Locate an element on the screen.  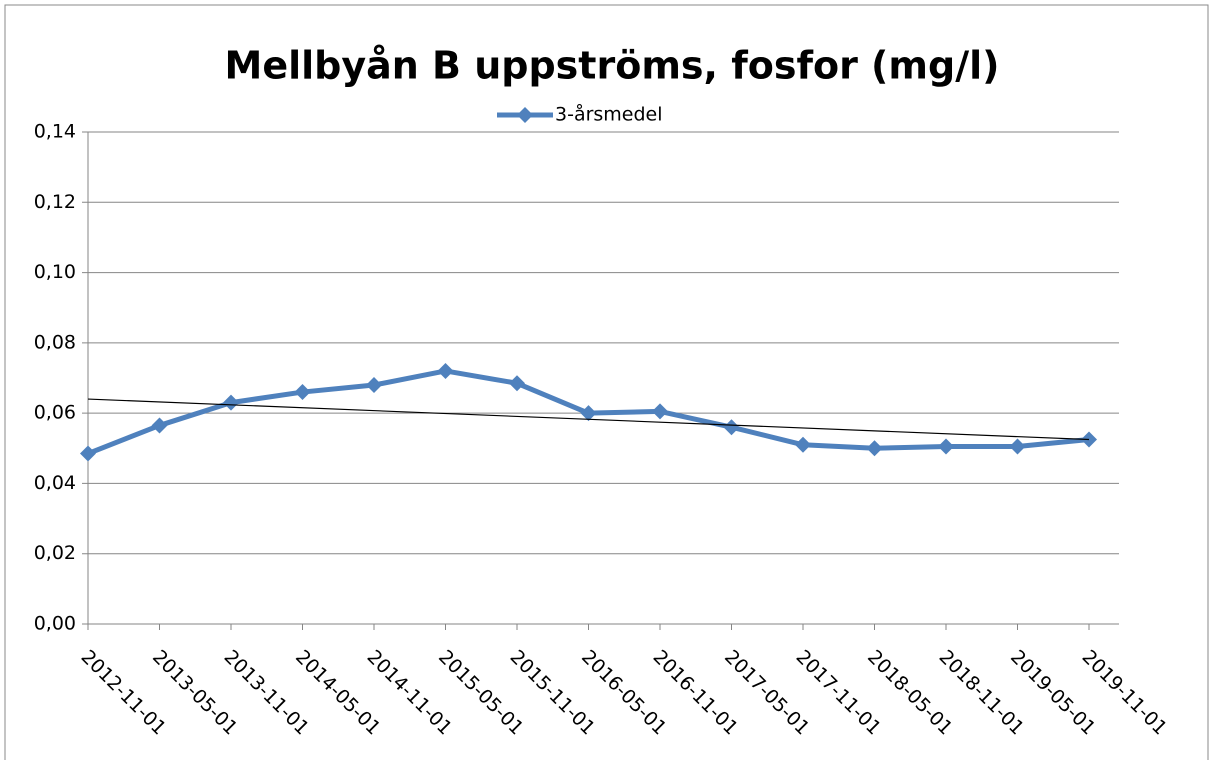
chart-title: Mellbyån B uppströms, fosfor (mg/l) is located at coordinates (612, 66).